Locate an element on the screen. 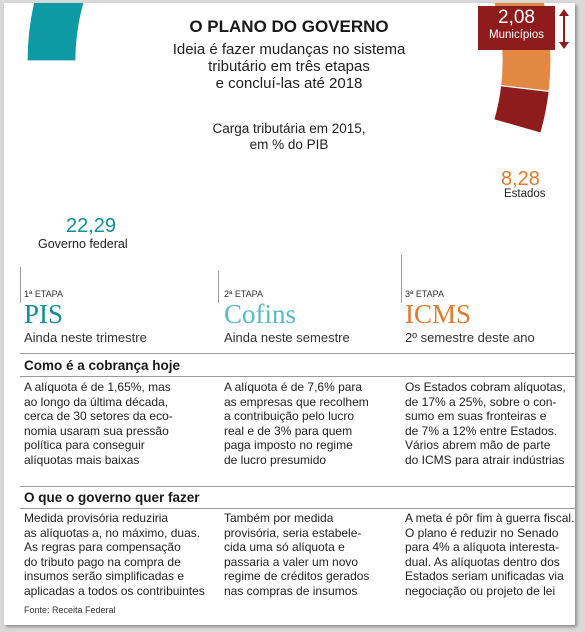 This screenshot has width=585, height=632. stage-2: 2ª ETAPA Cofins Ainda neste semestre is located at coordinates (287, 317).